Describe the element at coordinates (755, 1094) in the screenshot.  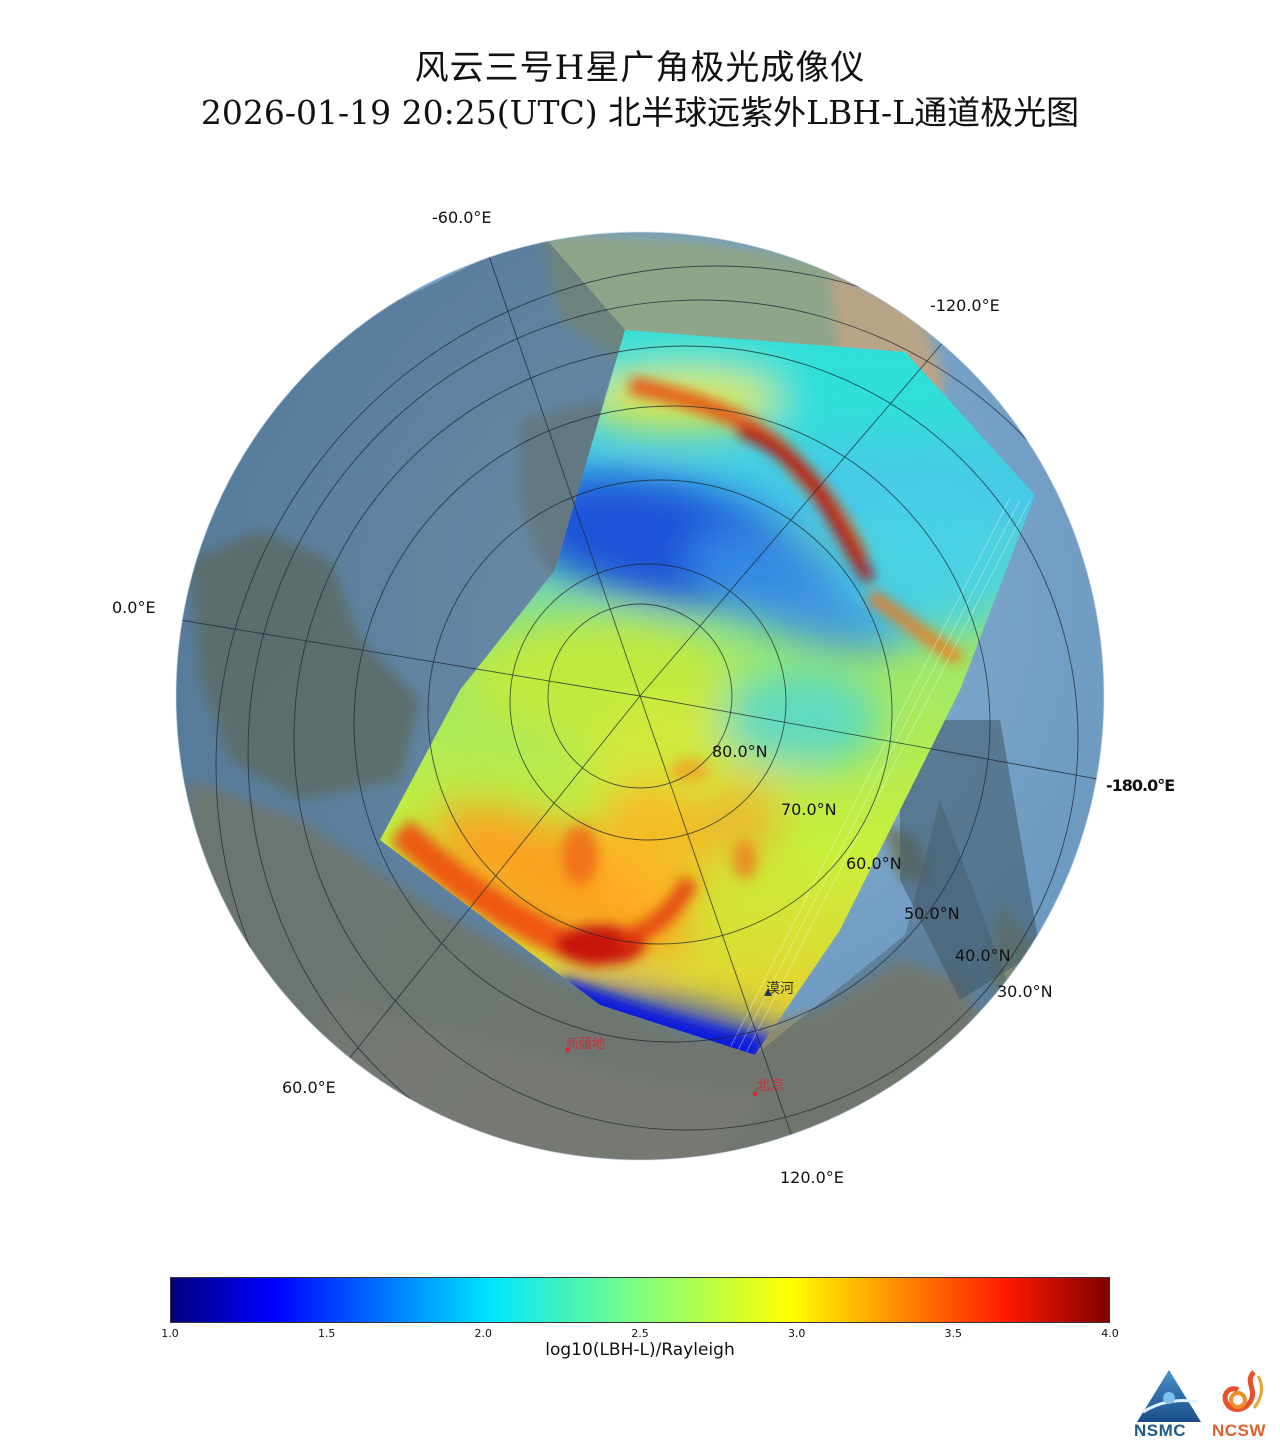
I see `beijing-marker-icon` at that location.